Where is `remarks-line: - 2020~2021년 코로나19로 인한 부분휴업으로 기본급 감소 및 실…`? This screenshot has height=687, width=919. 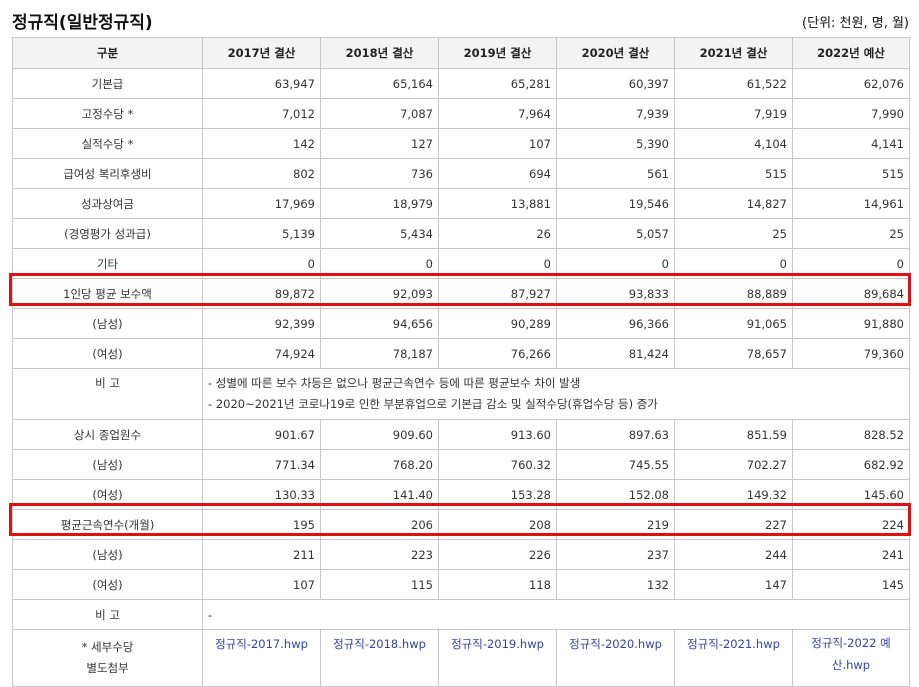
remarks-line: - 2020~2021년 코로나19로 인한 부분휴업으로 기본급 감소 및 실… is located at coordinates (433, 404).